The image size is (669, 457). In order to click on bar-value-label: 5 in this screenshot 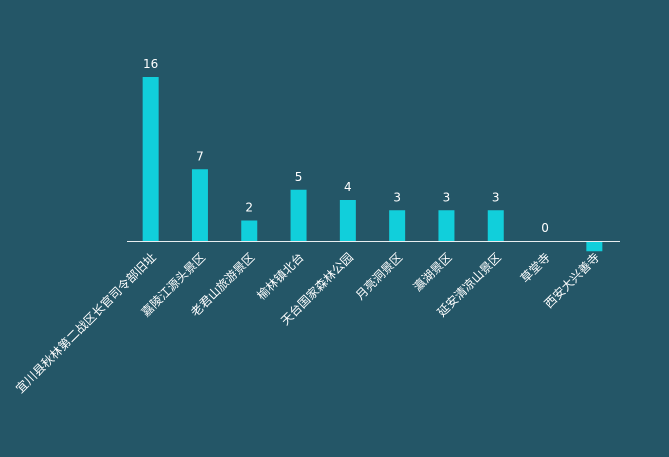, I will do `click(299, 177)`.